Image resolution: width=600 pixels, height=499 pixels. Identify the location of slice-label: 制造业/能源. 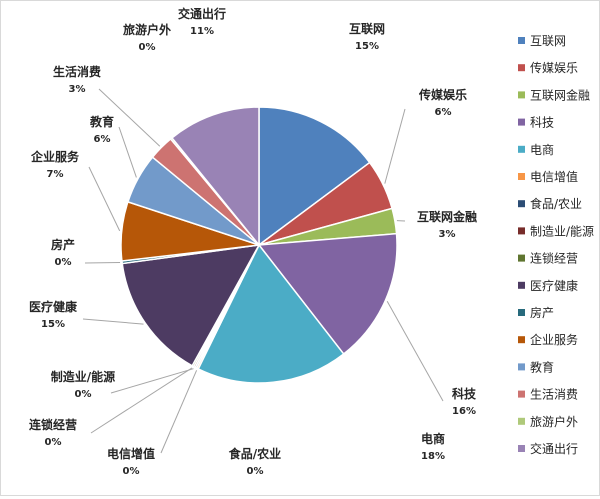
(83, 376).